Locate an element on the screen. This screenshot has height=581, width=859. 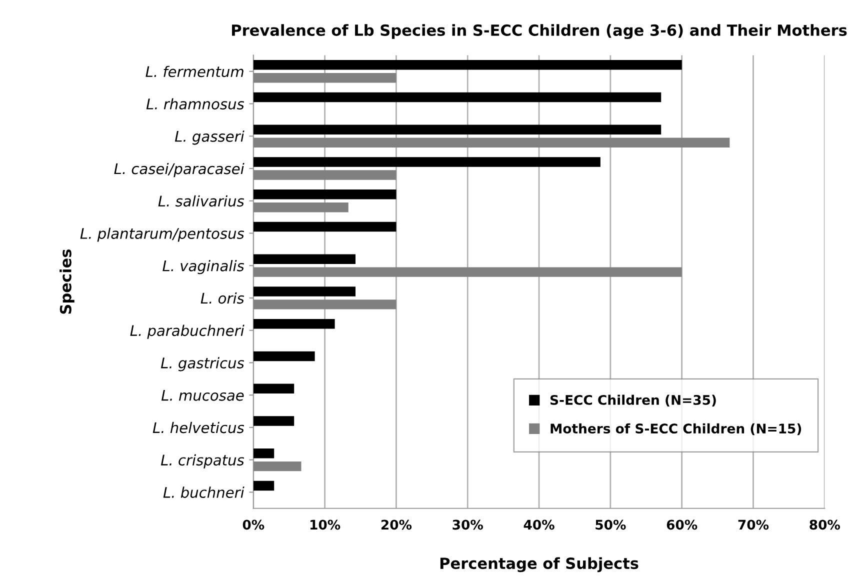
y-tick-label: L. rhamnosus is located at coordinates (195, 104).